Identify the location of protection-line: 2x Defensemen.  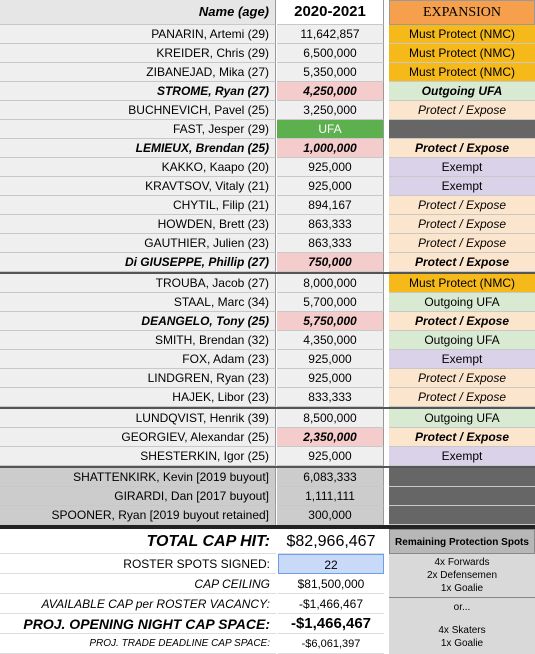
(462, 575).